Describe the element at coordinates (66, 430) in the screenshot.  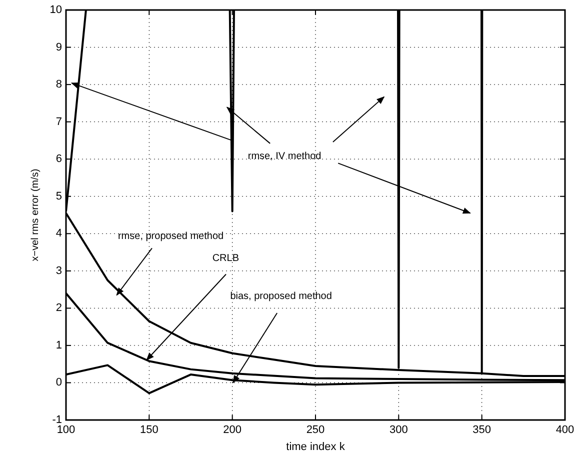
I see `x-tick-label: 100` at that location.